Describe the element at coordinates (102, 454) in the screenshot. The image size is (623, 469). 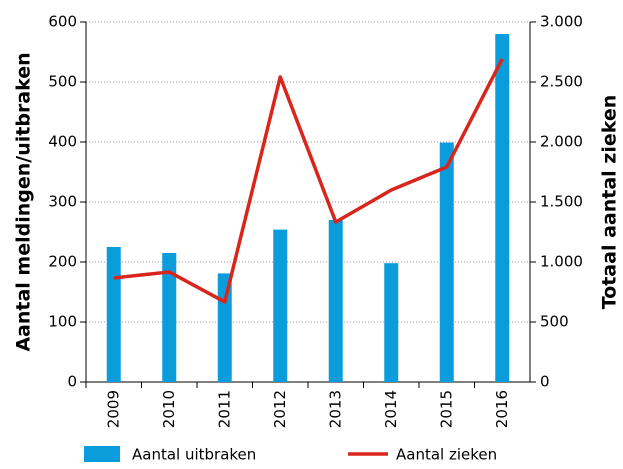
I see `legend-swatch` at that location.